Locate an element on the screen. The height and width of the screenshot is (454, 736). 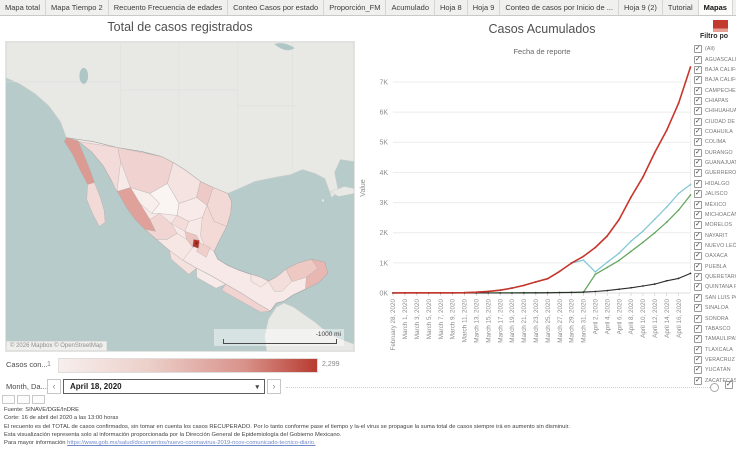
filter-item-yucat-n: YUCATÁN is located at coordinates (715, 370).